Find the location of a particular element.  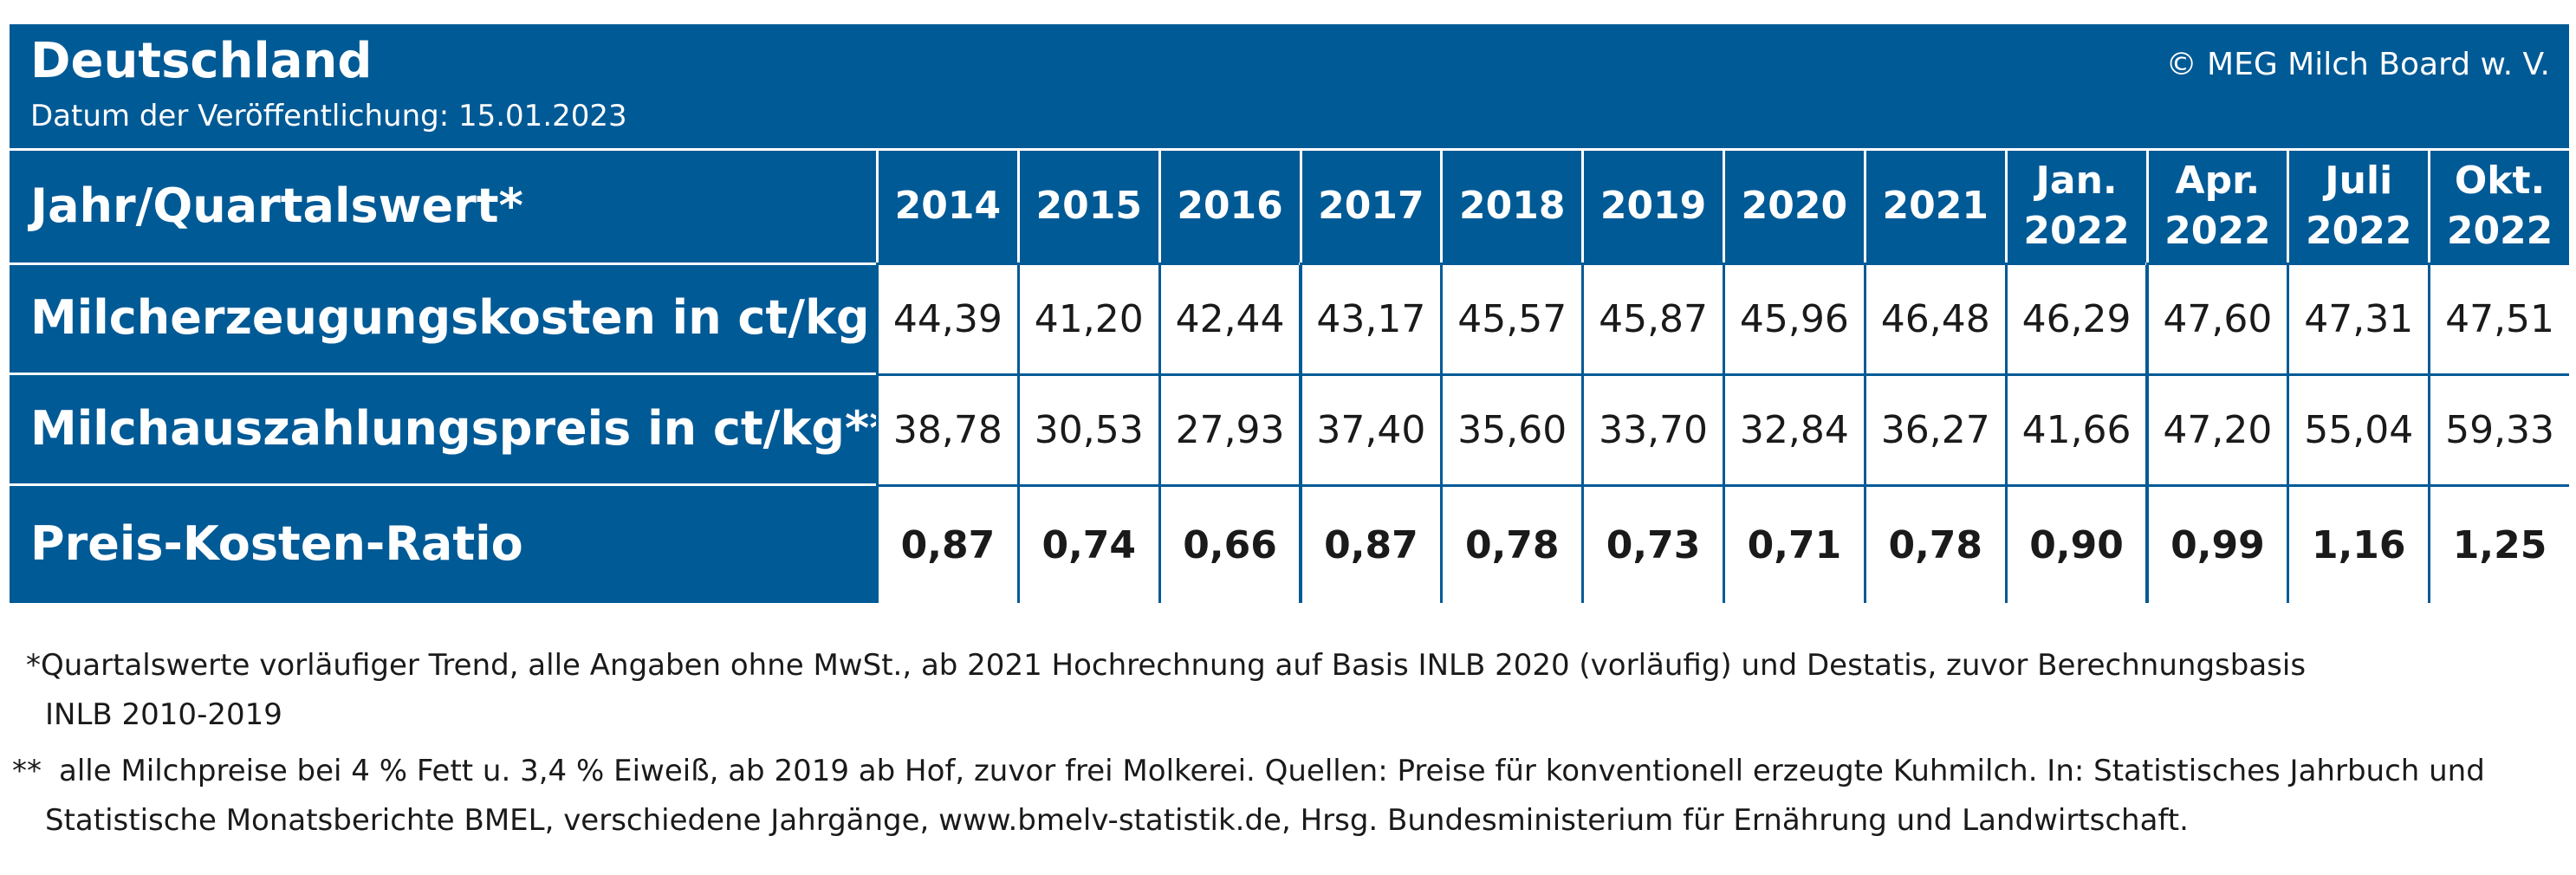

table-cell: 41,20 is located at coordinates (1087, 318).